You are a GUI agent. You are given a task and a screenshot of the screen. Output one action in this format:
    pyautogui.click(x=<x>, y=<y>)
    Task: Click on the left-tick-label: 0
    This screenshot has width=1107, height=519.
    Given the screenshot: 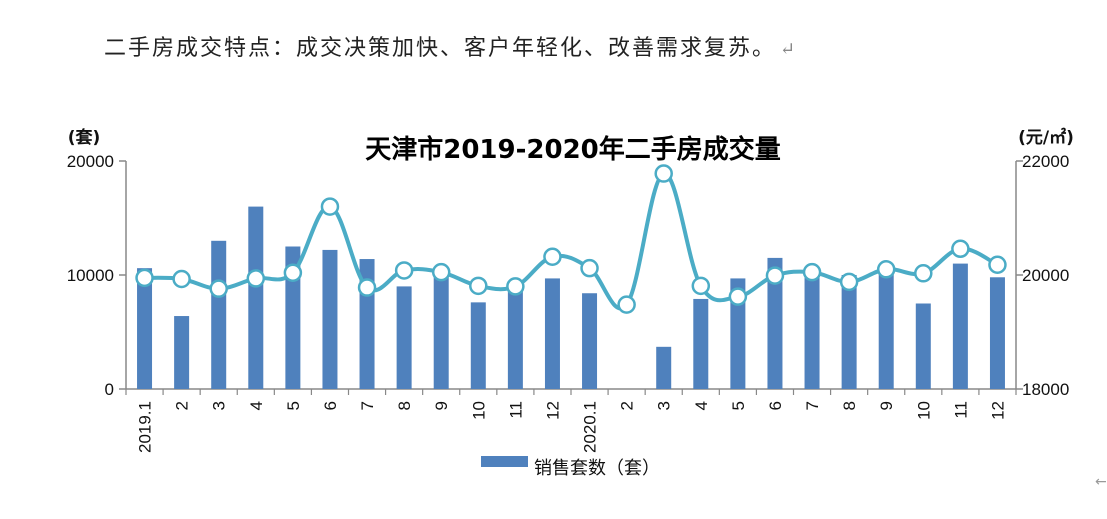 What is the action you would take?
    pyautogui.click(x=109, y=389)
    